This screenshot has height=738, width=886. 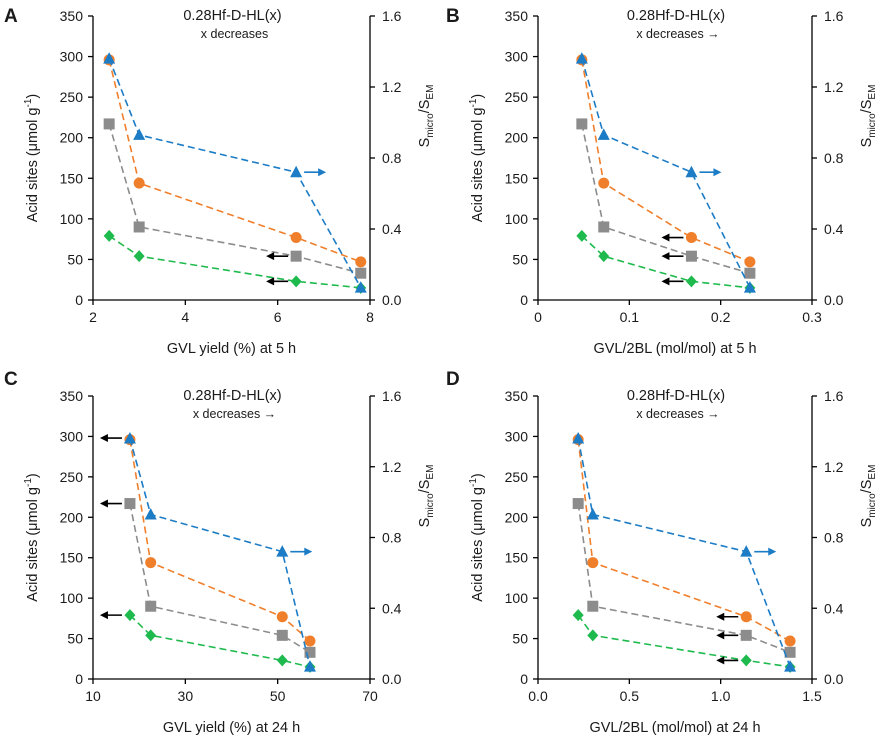 I want to click on chart-subtitle: x decreases, so click(x=234, y=34).